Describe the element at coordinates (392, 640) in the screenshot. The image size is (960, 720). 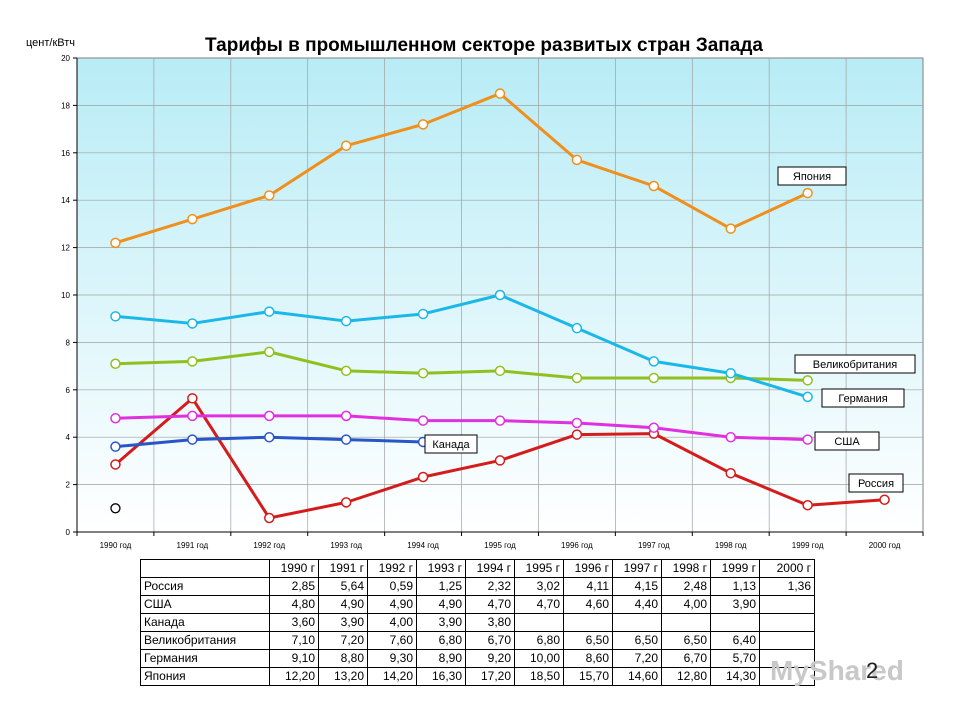
I see `table-cell: 7,60` at that location.